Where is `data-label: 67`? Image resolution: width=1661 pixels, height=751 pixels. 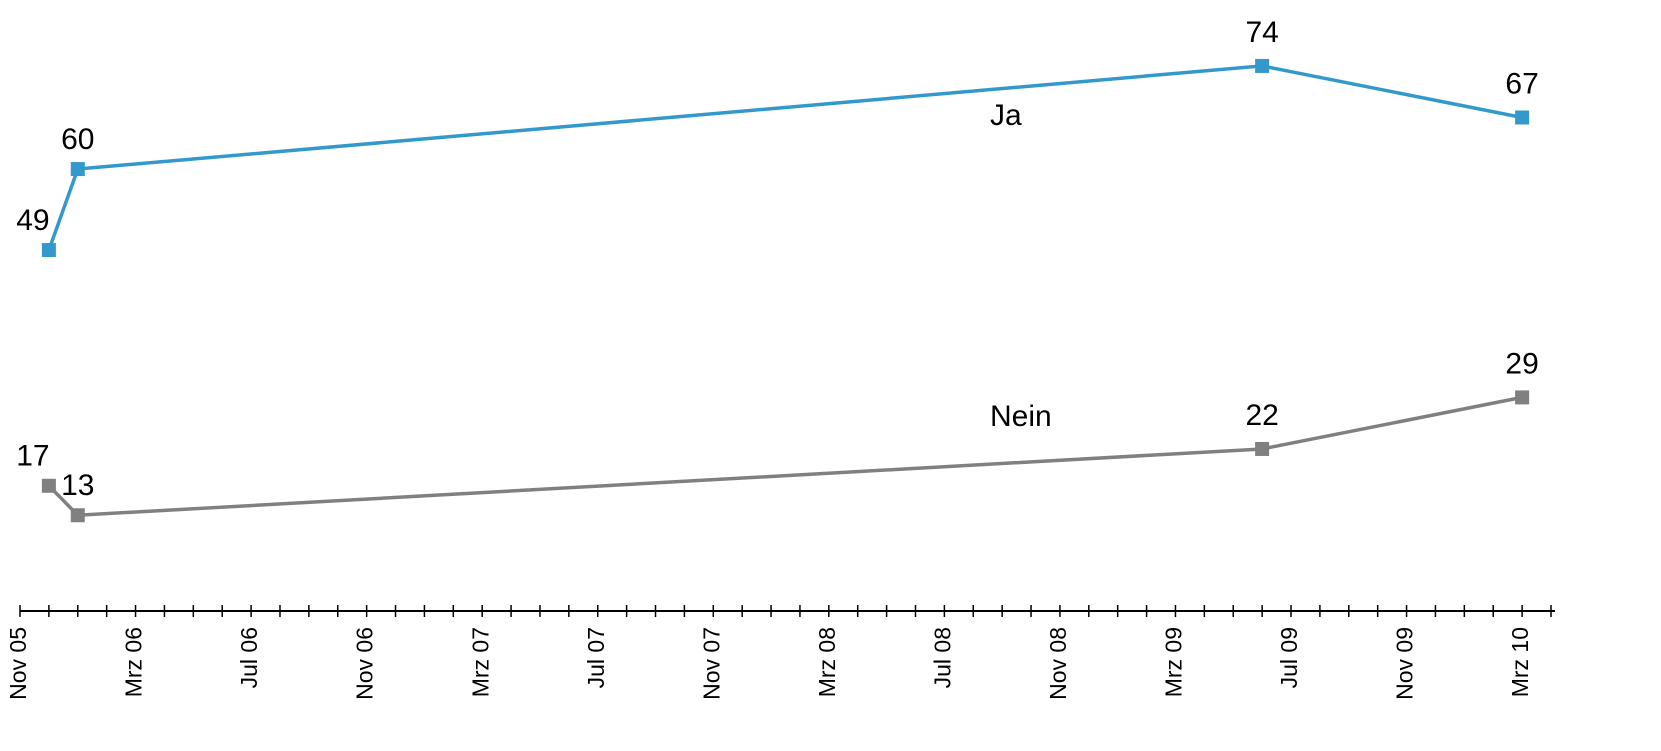 data-label: 67 is located at coordinates (1521, 83).